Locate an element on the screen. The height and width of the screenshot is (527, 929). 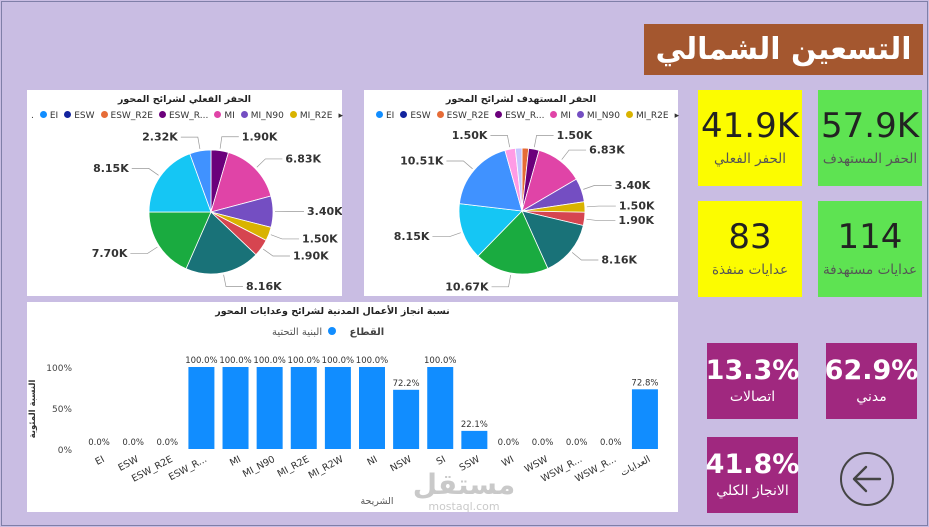
x-tick-label: MI is located at coordinates (235, 461).